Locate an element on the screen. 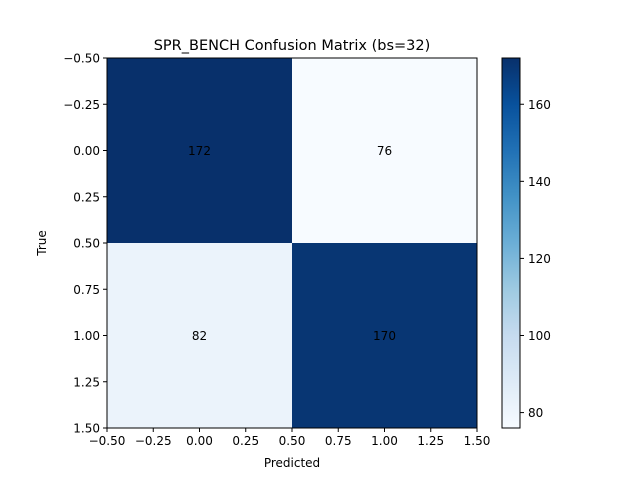  x-tick-label: 0.25 is located at coordinates (245, 441).